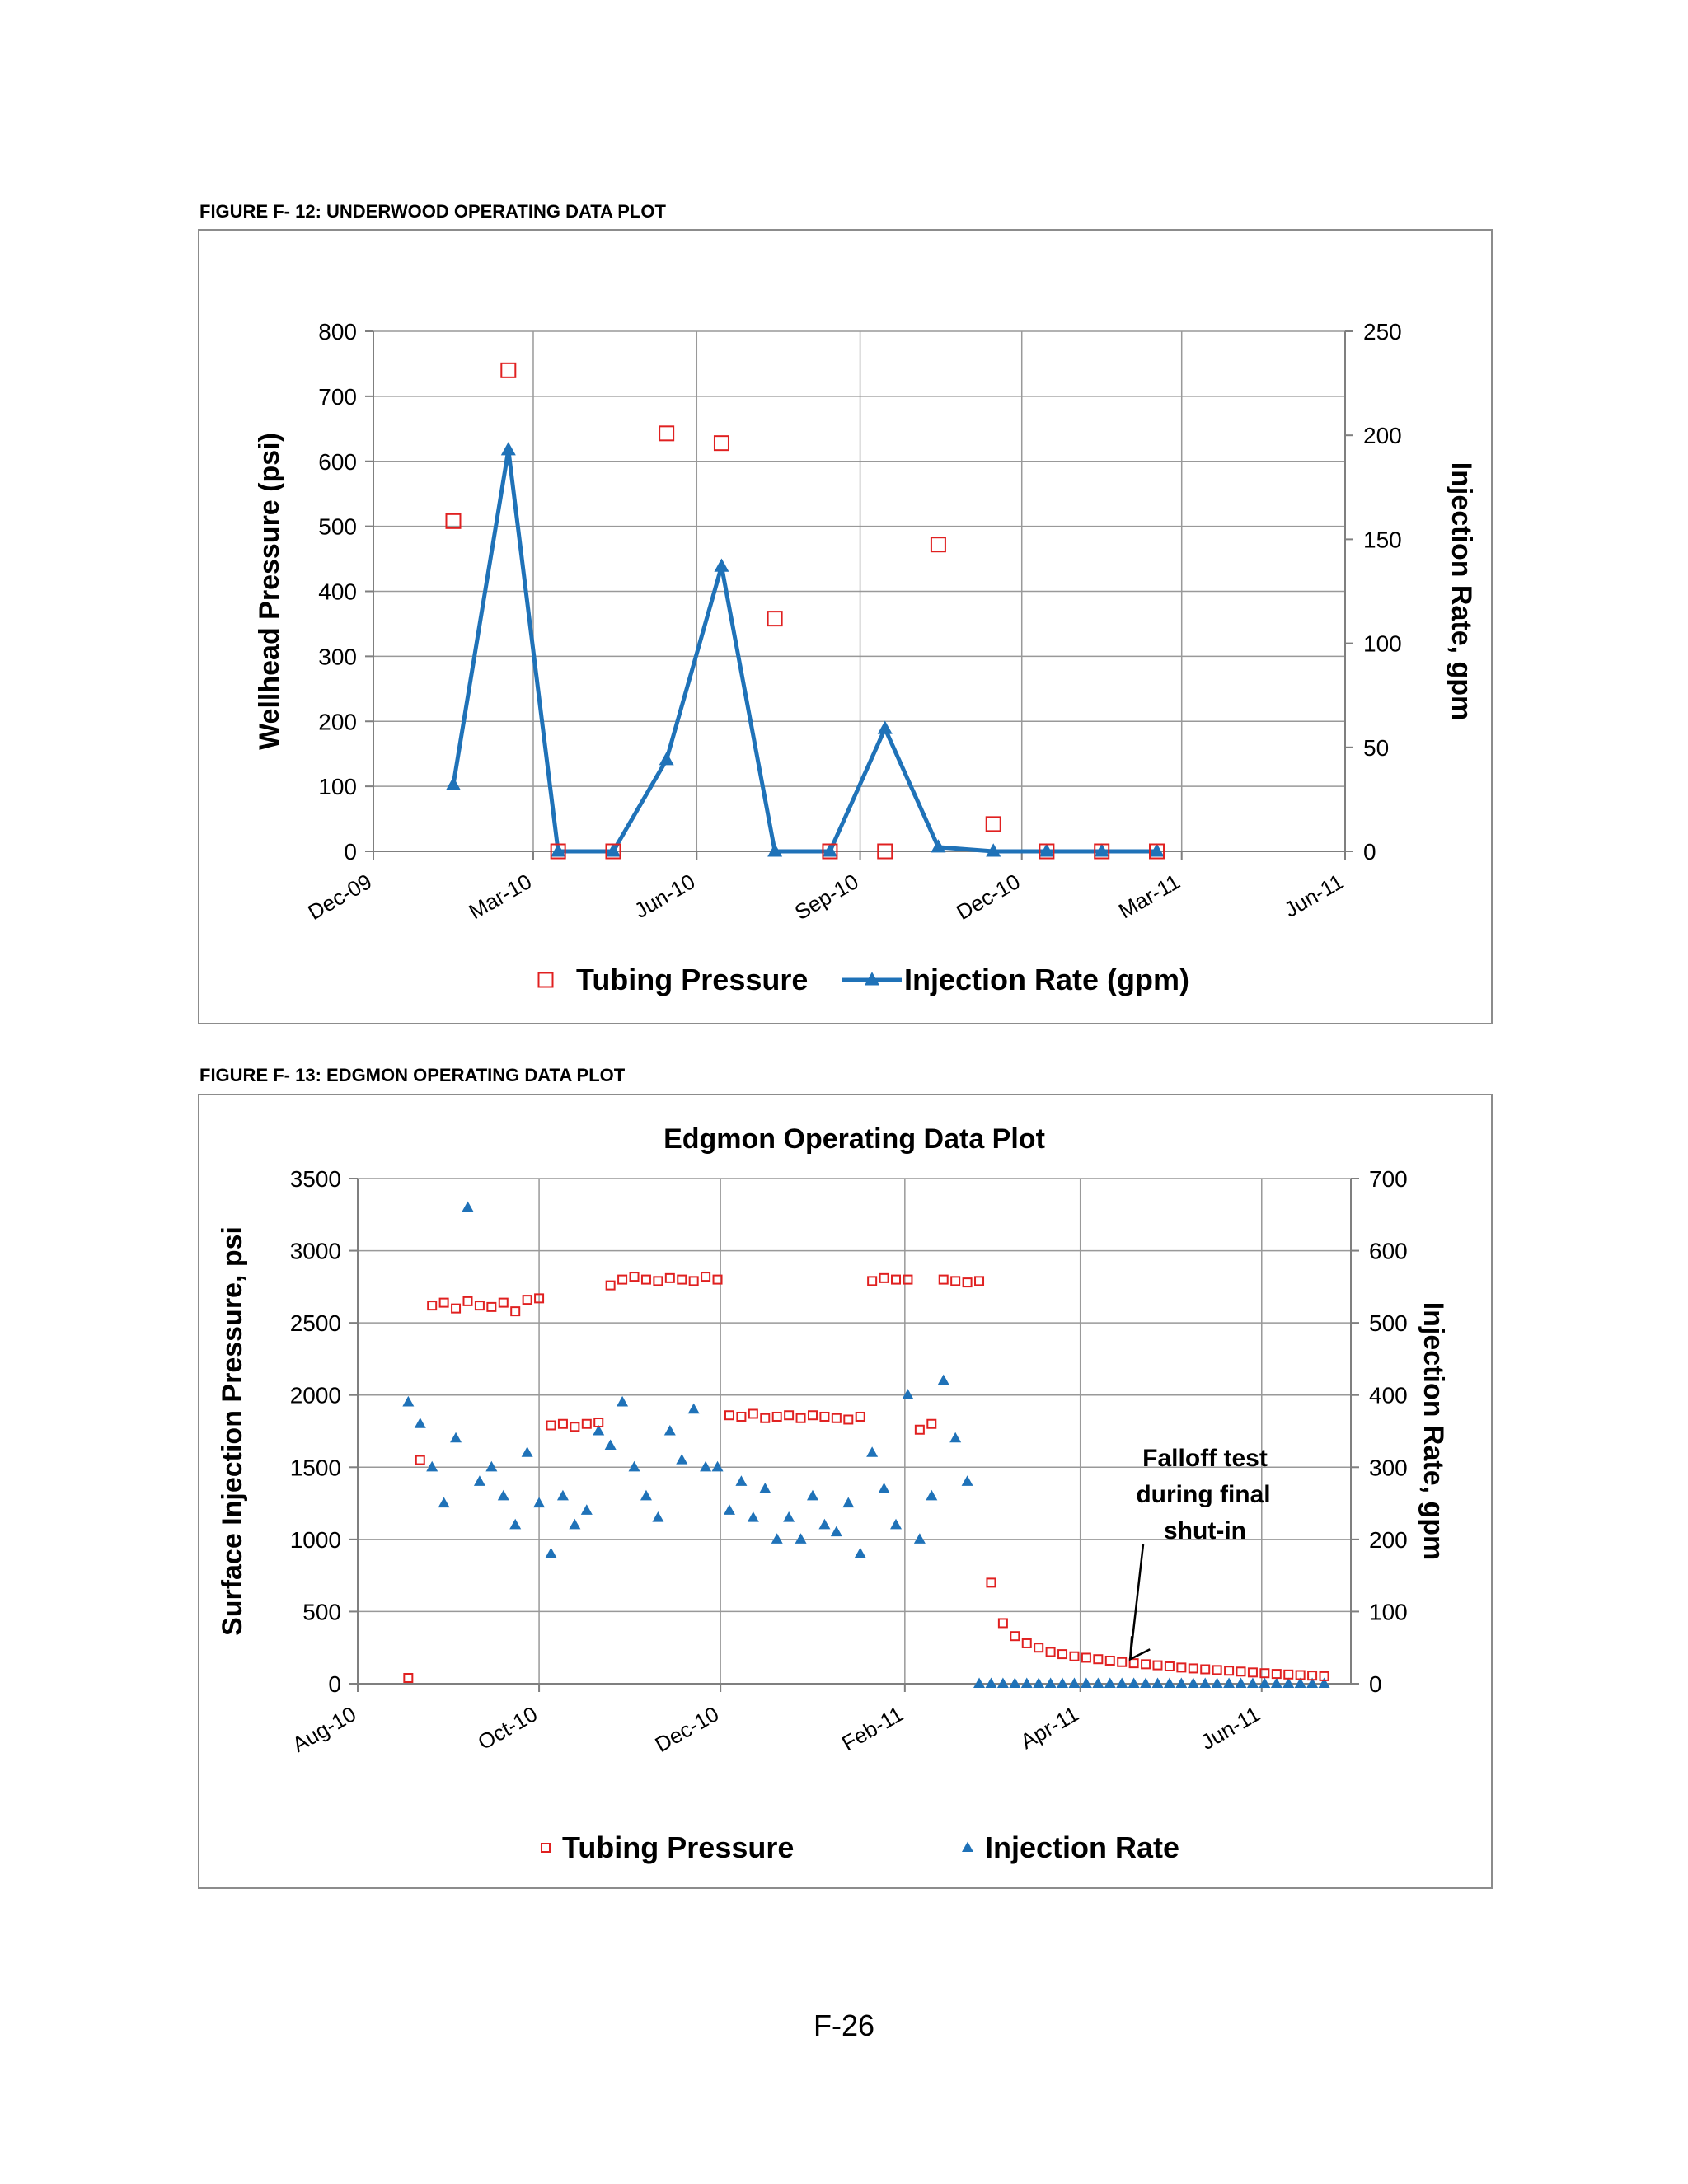 Image resolution: width=1688 pixels, height=2184 pixels. What do you see at coordinates (337, 397) in the screenshot?
I see `y-tick-label: 700` at bounding box center [337, 397].